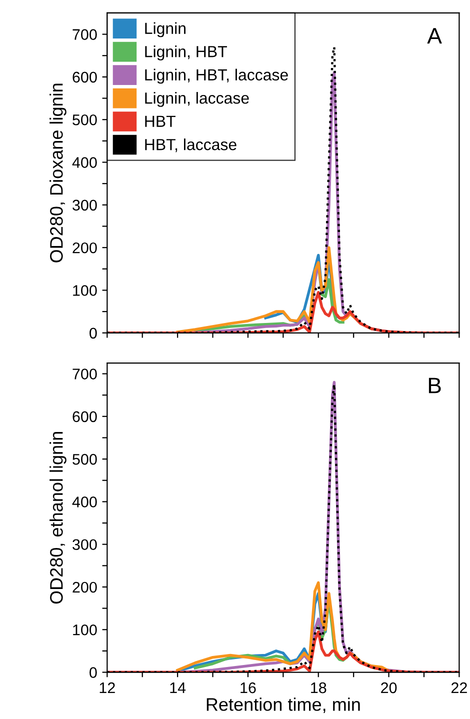  What do you see at coordinates (107, 688) in the screenshot?
I see `x-tick-label: 12` at bounding box center [107, 688].